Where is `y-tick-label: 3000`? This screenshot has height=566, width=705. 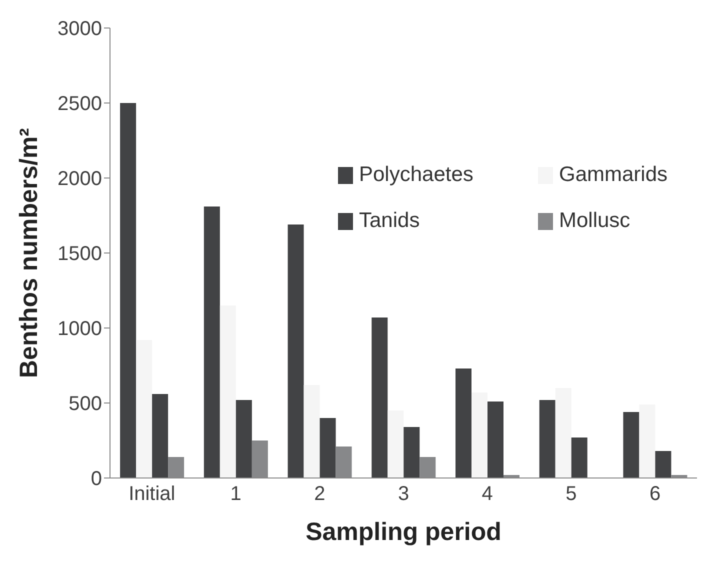 y-tick-label: 3000 is located at coordinates (80, 29).